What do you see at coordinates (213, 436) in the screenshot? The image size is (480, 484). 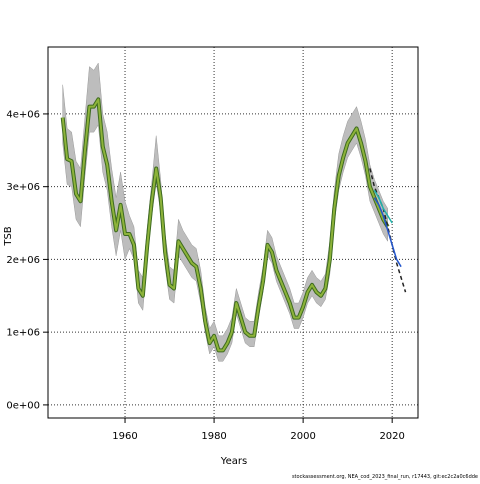 I see `x-tick-label: 1980` at bounding box center [213, 436].